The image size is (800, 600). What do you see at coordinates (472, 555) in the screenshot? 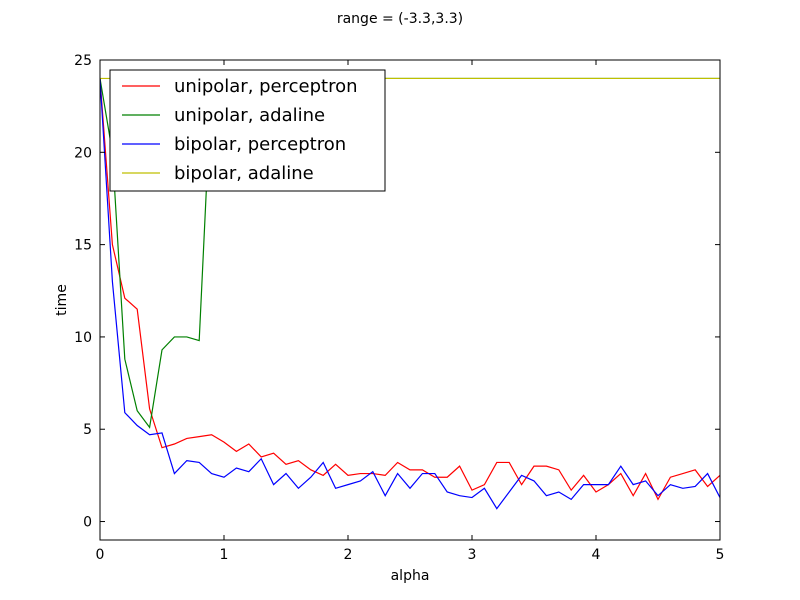
I see `x-tick-label: 3` at bounding box center [472, 555].